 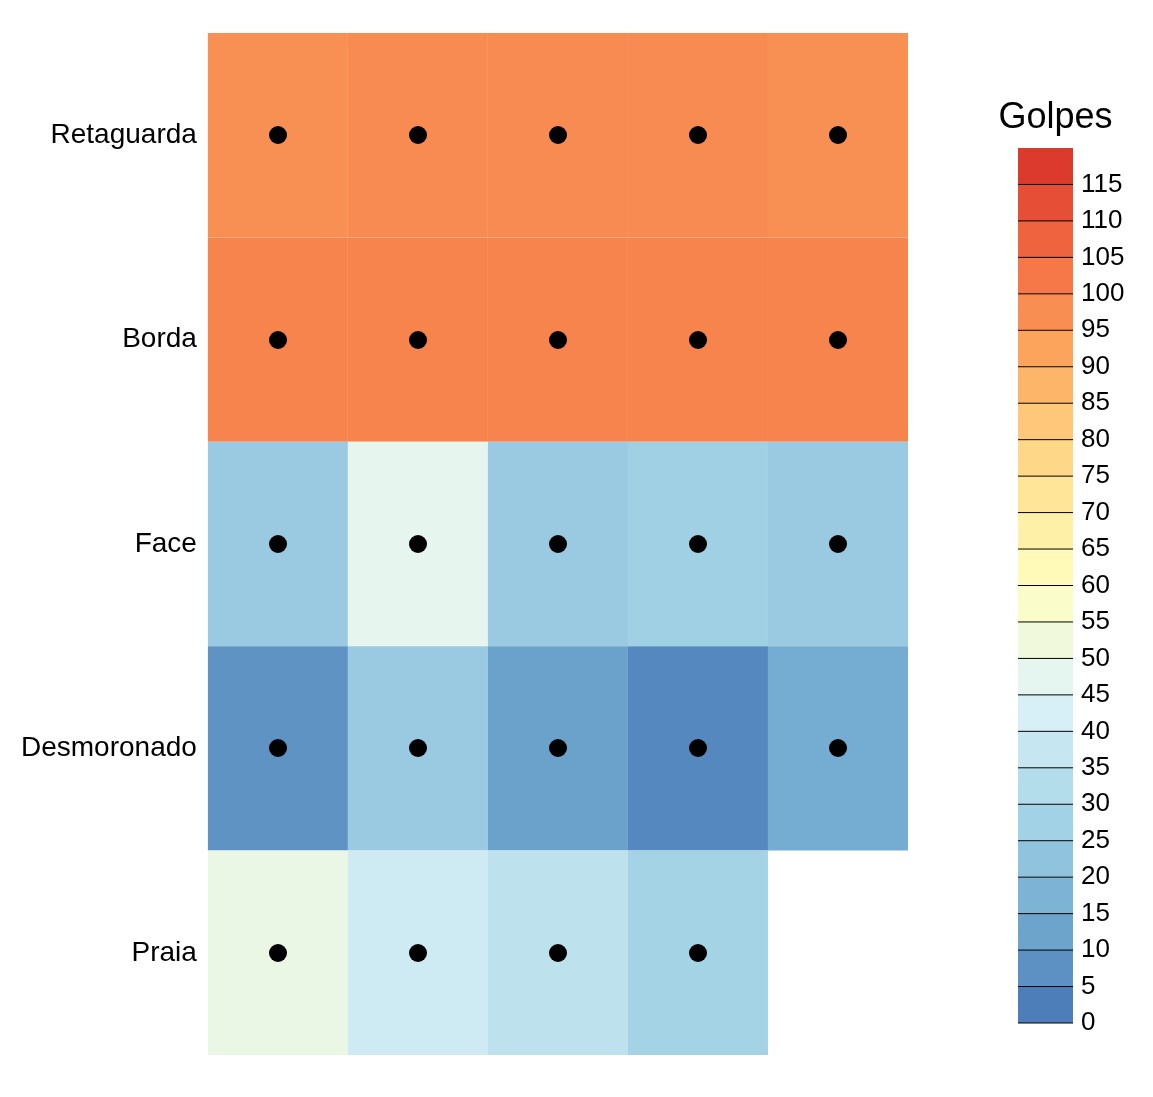 I want to click on color-bar-label: 90, so click(x=1095, y=364).